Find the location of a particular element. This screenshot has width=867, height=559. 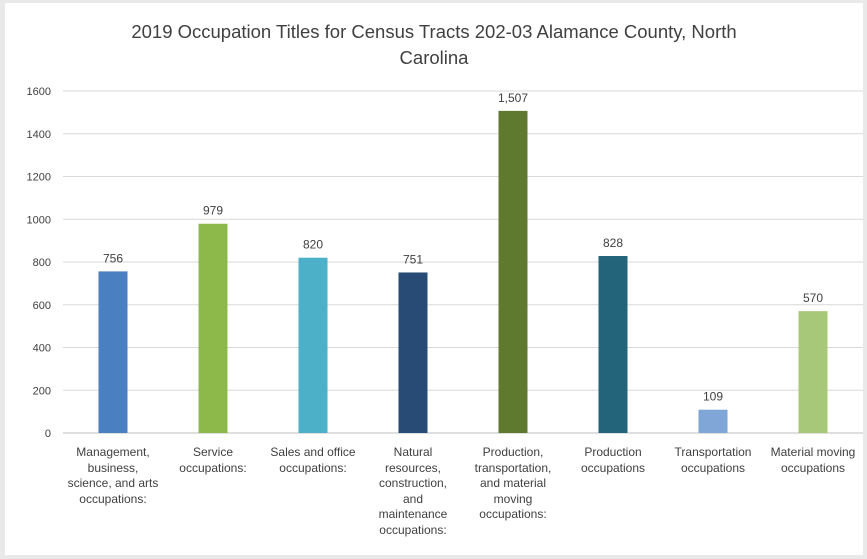

x-tick-label-line: Material moving is located at coordinates (813, 452).